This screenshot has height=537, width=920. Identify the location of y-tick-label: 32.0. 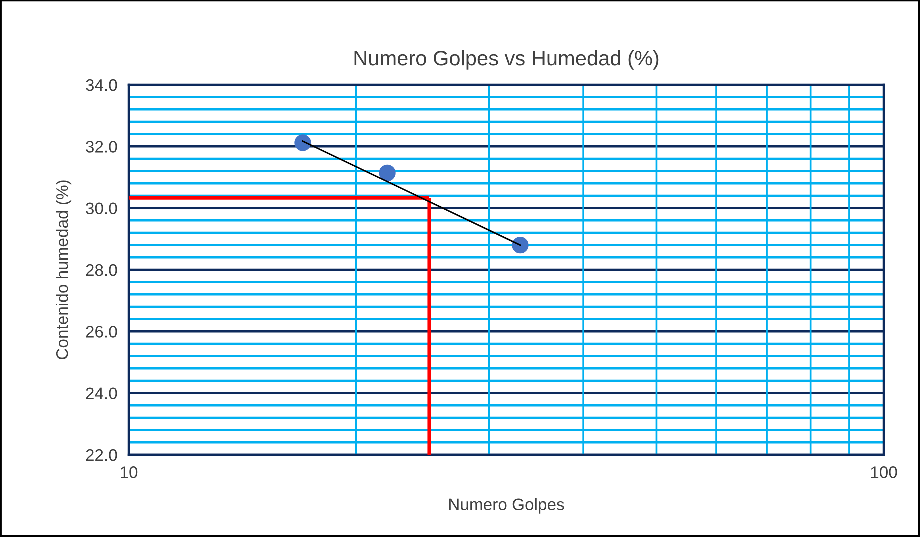
(102, 147).